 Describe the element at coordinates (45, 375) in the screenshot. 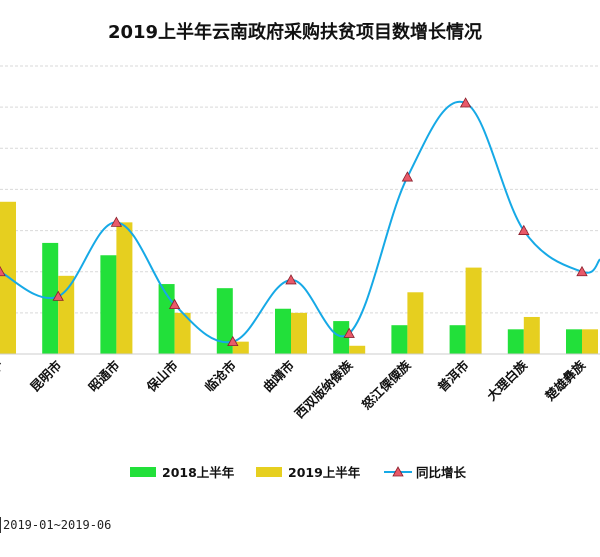

I see `x-tick-label: 昆明市` at that location.